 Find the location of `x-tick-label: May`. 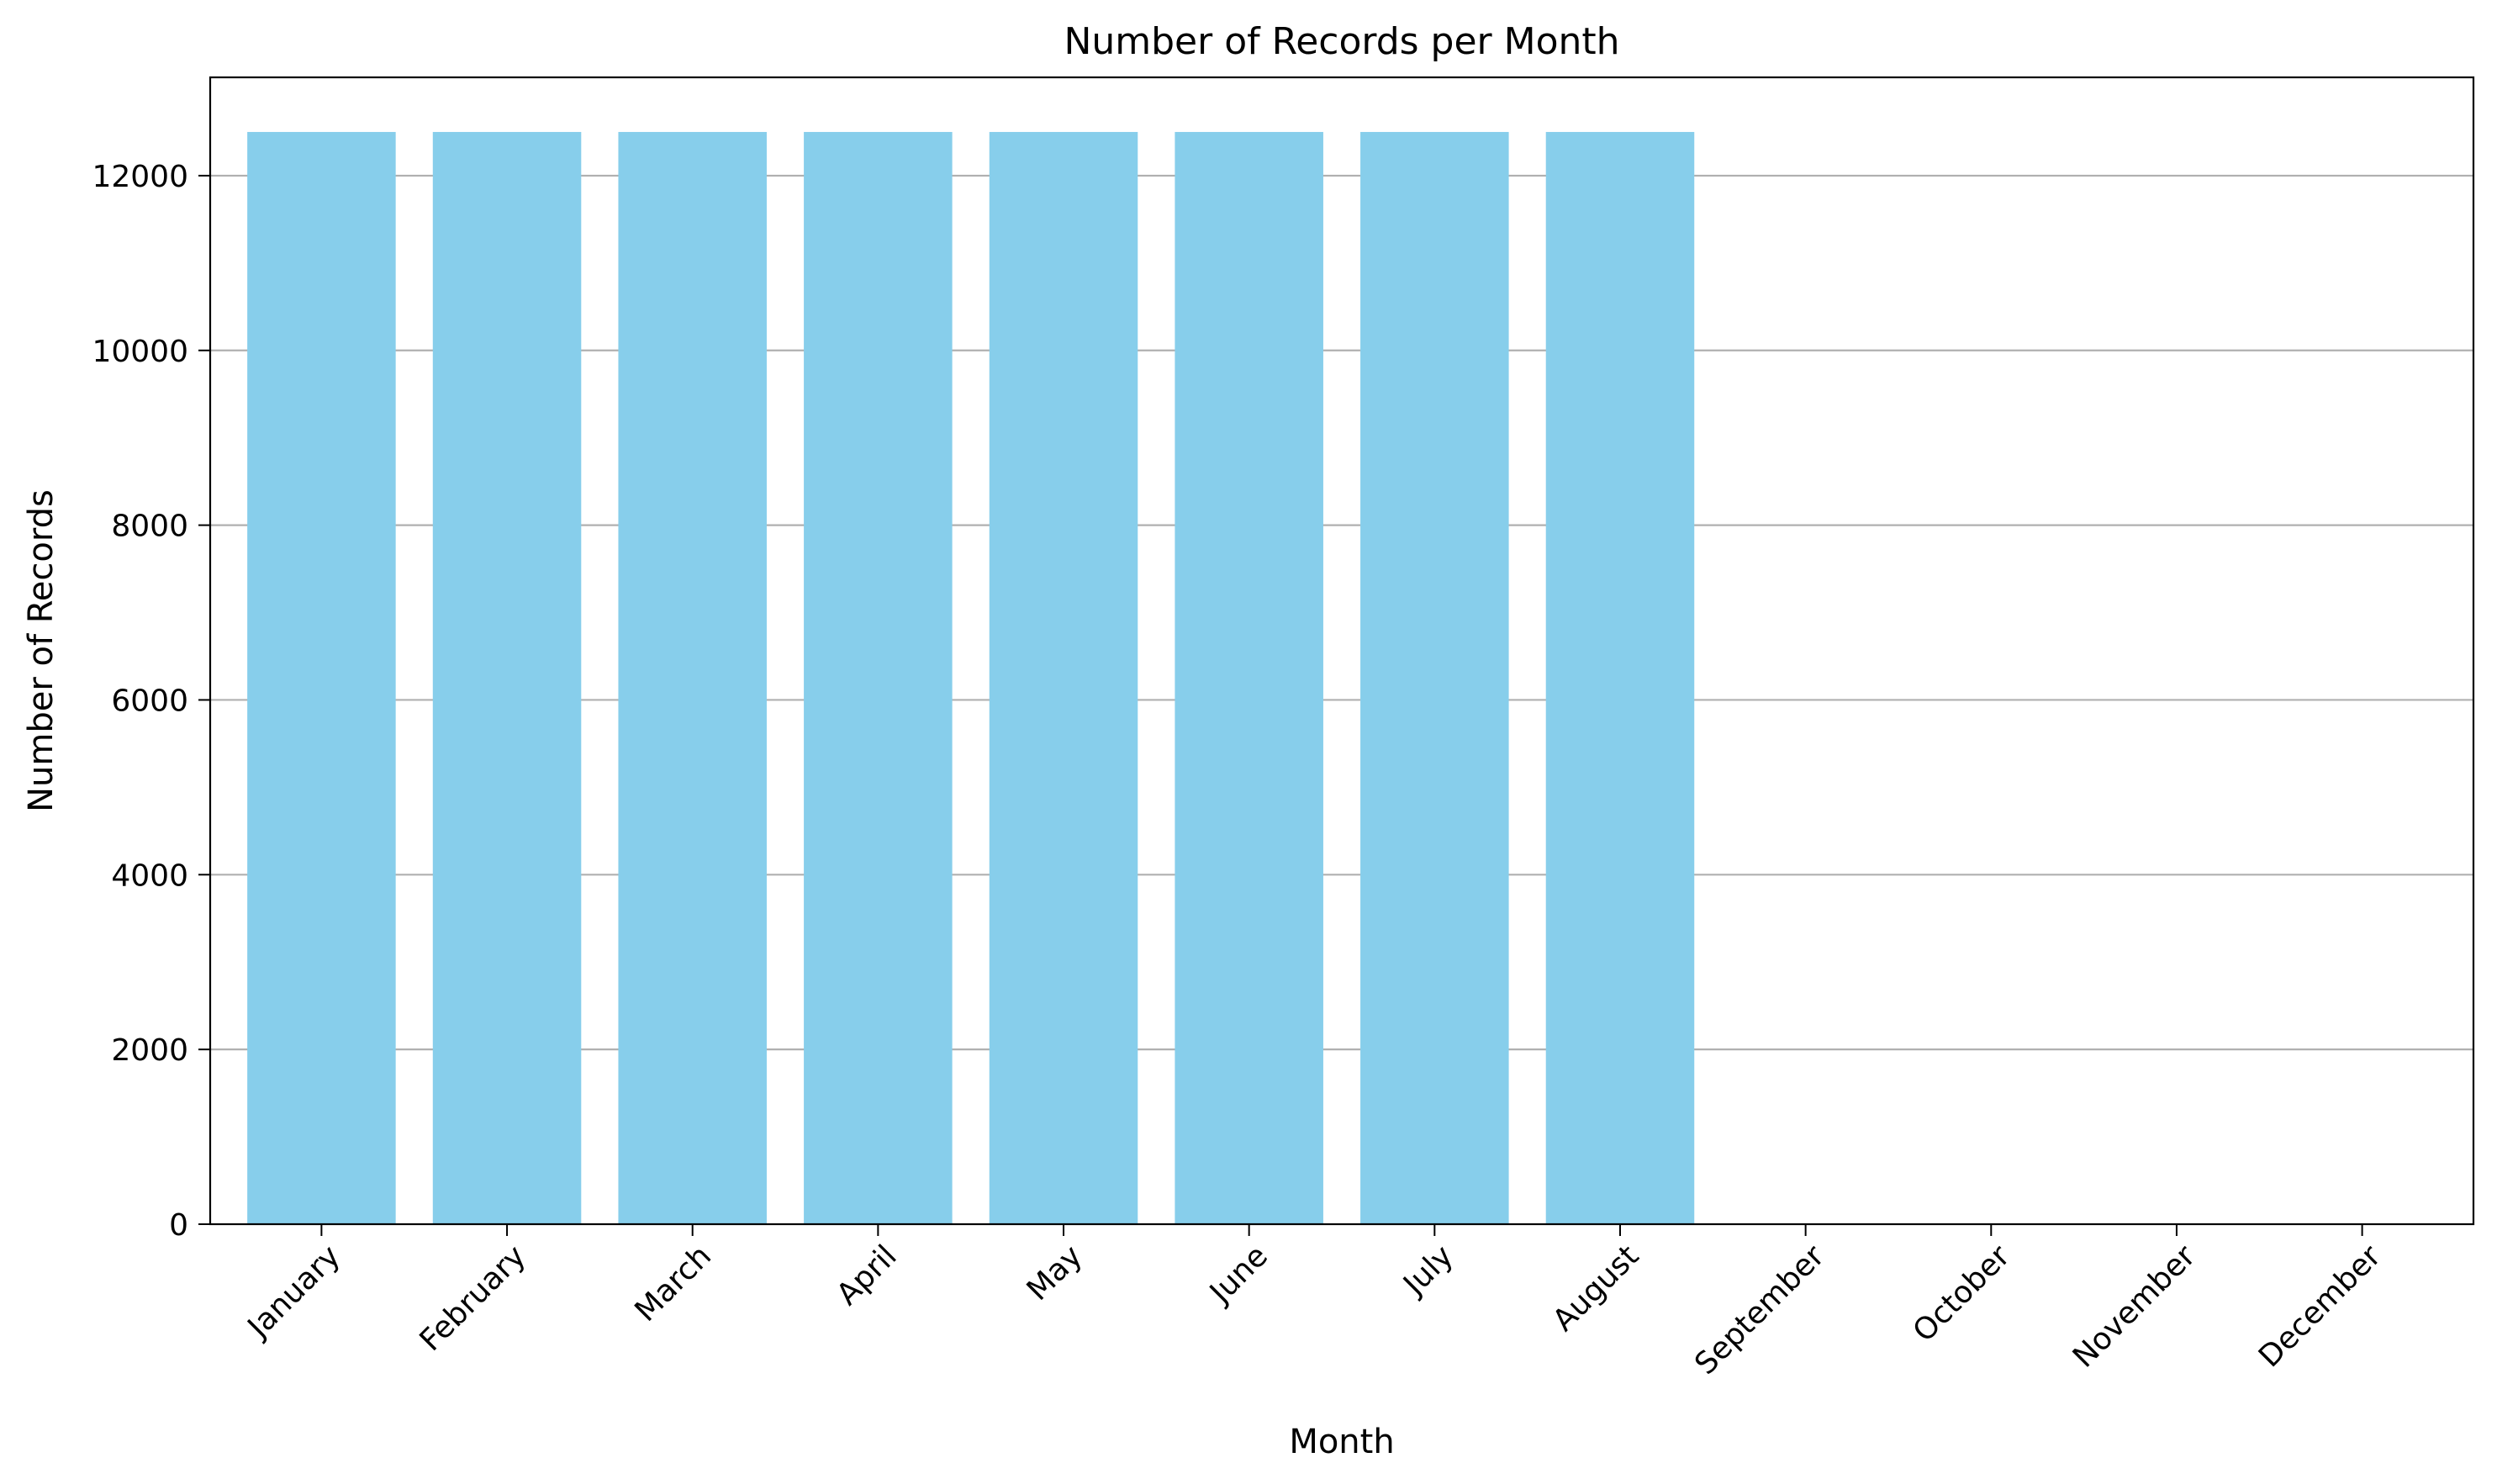

x-tick-label: May is located at coordinates (1055, 1272).